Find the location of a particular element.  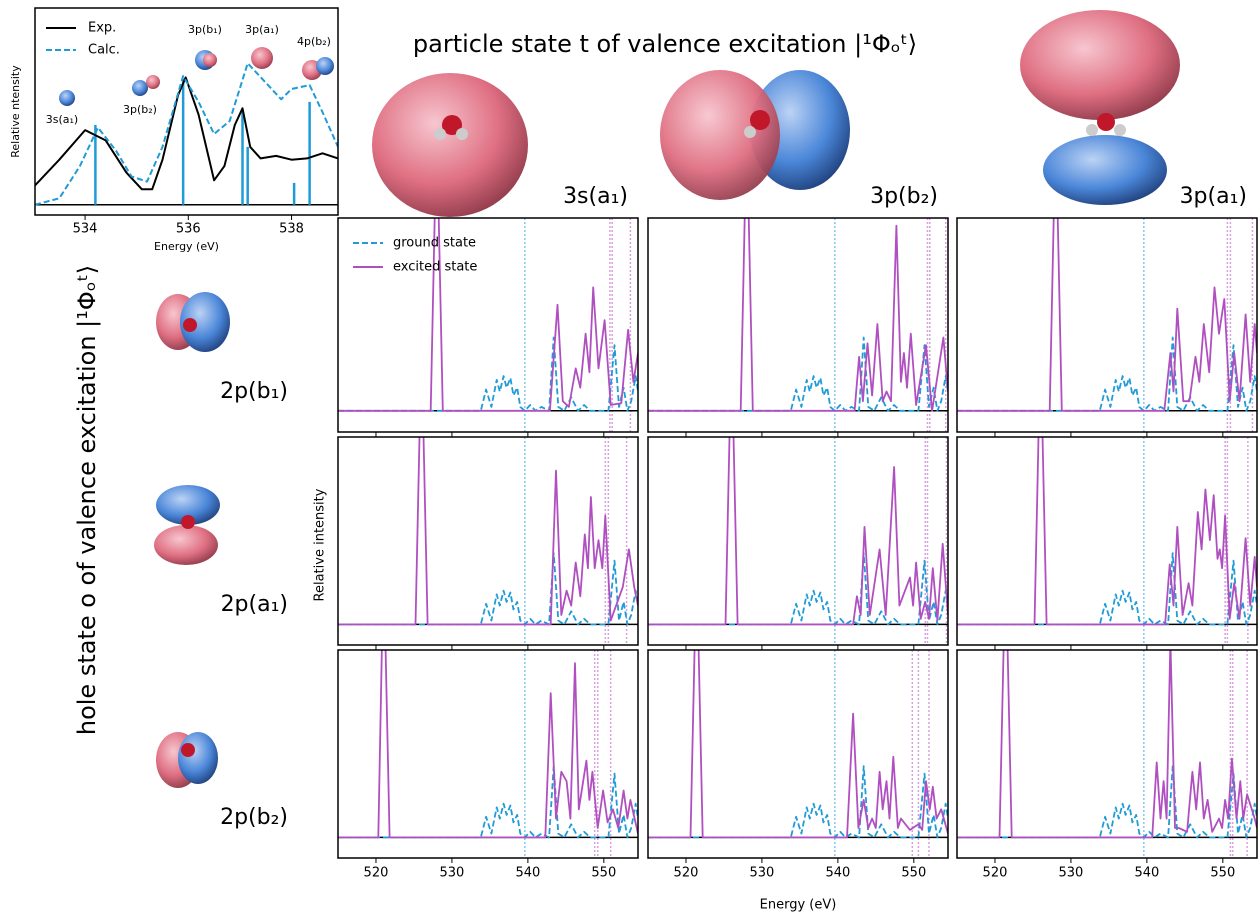

legend-label: ground state is located at coordinates (434, 243).